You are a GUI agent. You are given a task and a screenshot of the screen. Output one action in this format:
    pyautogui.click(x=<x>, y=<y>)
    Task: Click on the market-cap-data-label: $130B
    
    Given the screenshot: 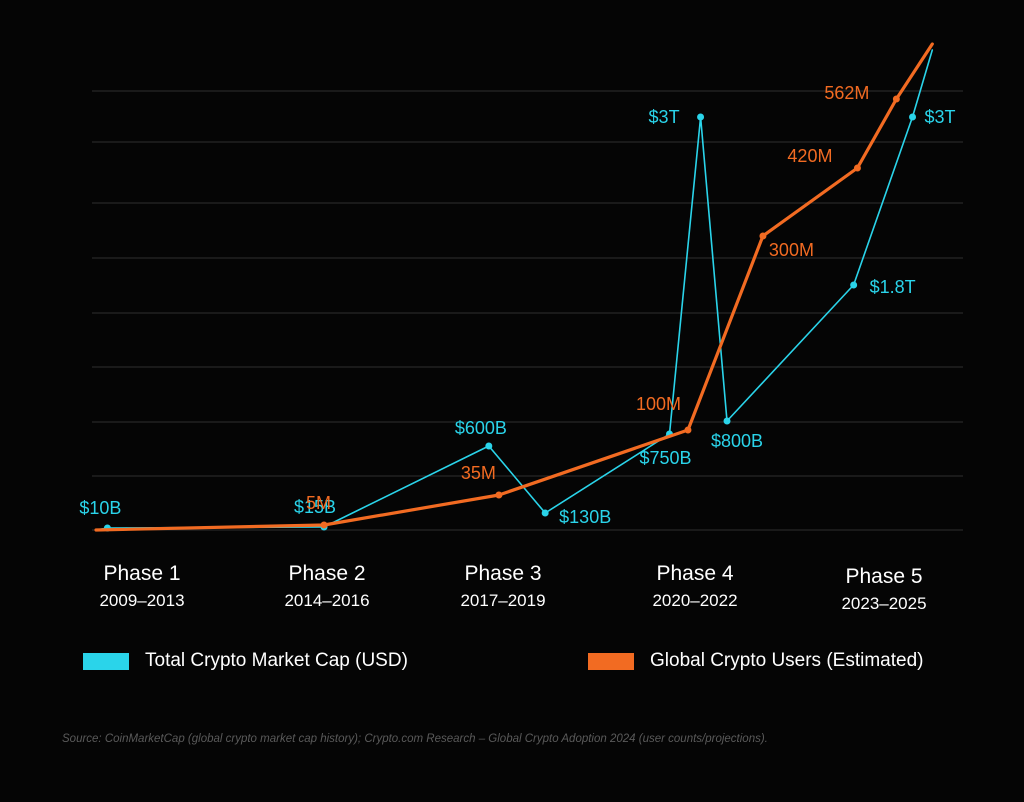 What is the action you would take?
    pyautogui.click(x=585, y=517)
    